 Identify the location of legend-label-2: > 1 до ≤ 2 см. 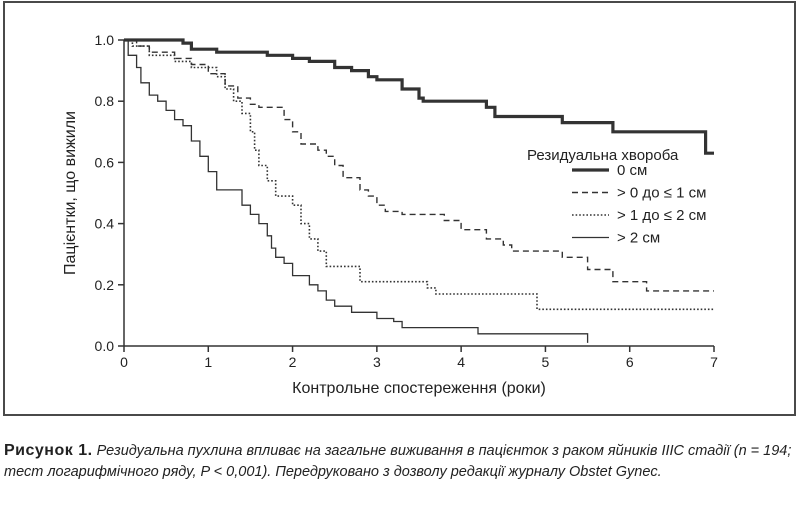
(661, 215).